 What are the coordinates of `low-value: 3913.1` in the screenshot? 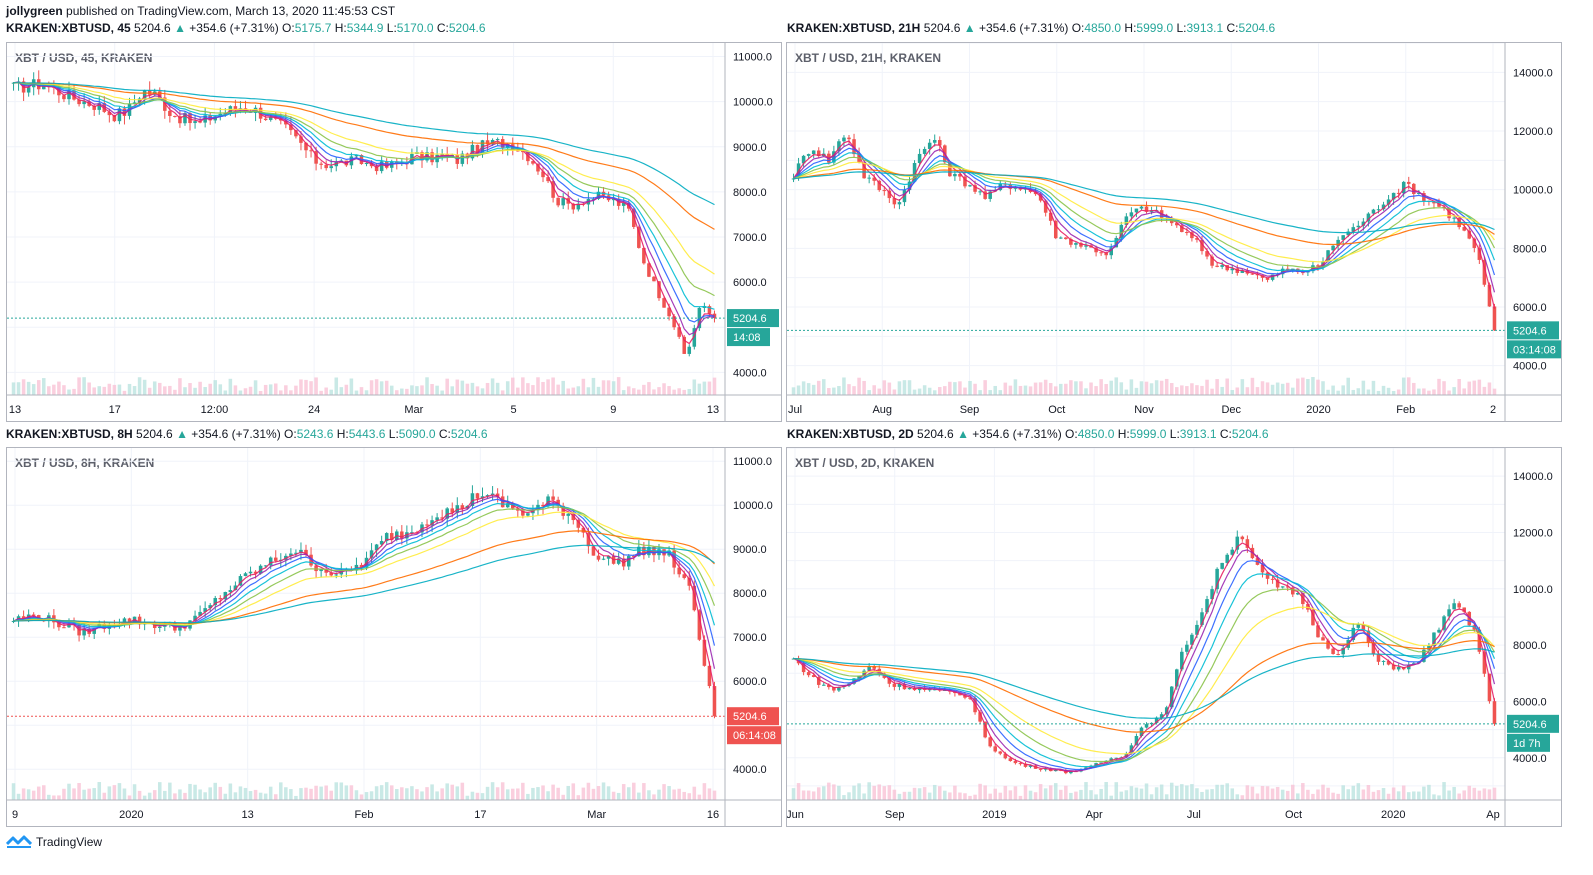 It's located at (1198, 434).